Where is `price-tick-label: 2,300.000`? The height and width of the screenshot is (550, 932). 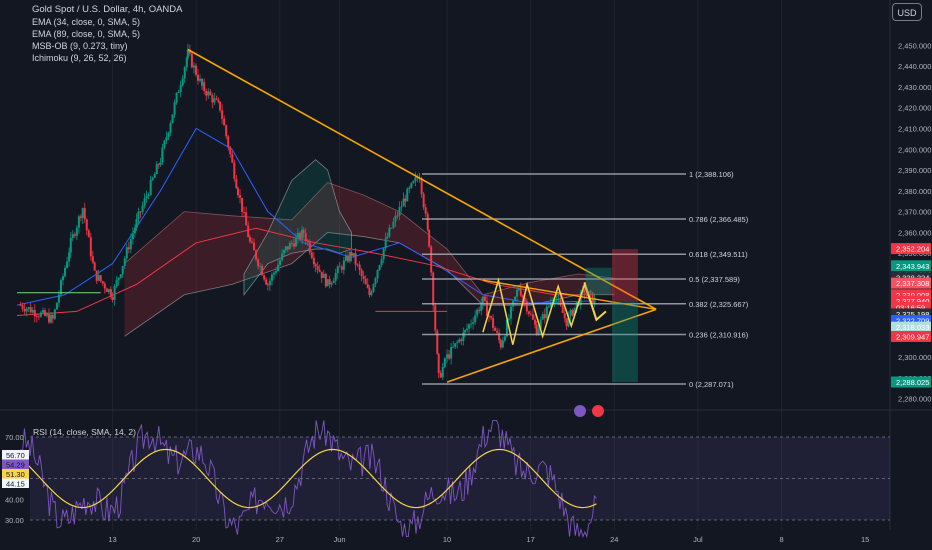
price-tick-label: 2,300.000 is located at coordinates (914, 357).